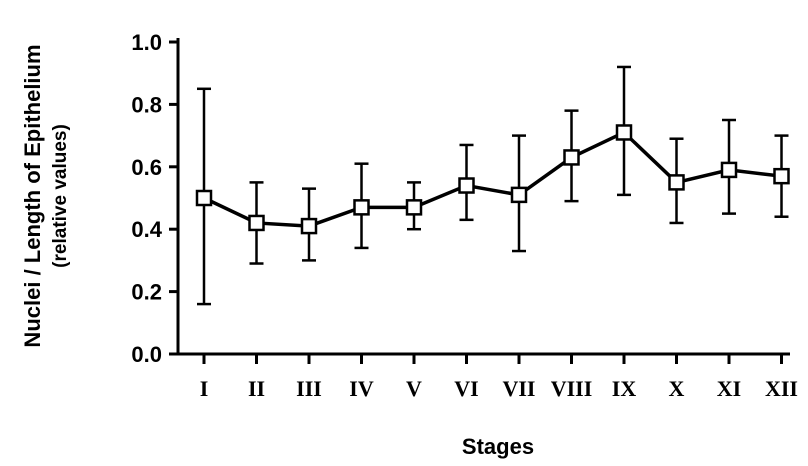 Image resolution: width=808 pixels, height=466 pixels. I want to click on x-tick-label: IV, so click(361, 388).